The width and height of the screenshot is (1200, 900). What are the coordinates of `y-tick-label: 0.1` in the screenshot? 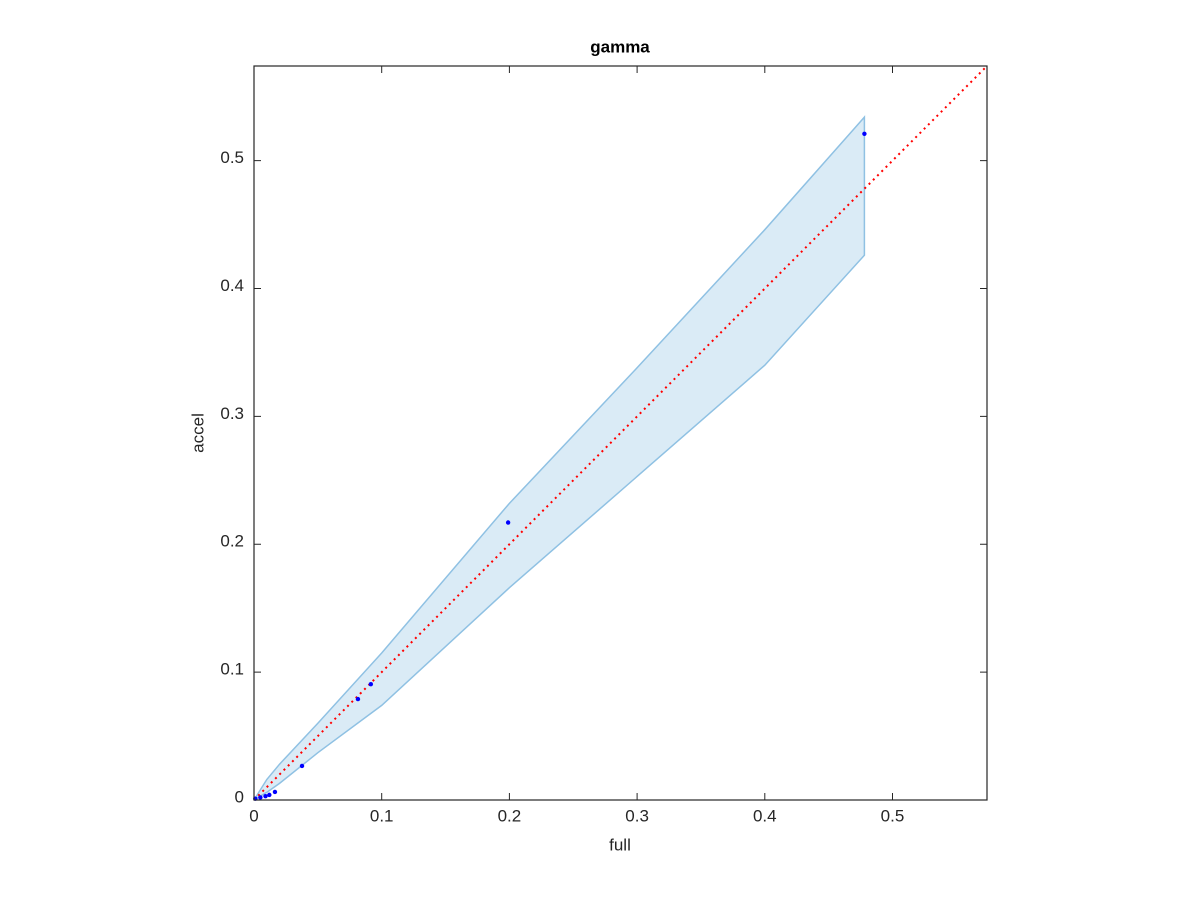 It's located at (232, 669).